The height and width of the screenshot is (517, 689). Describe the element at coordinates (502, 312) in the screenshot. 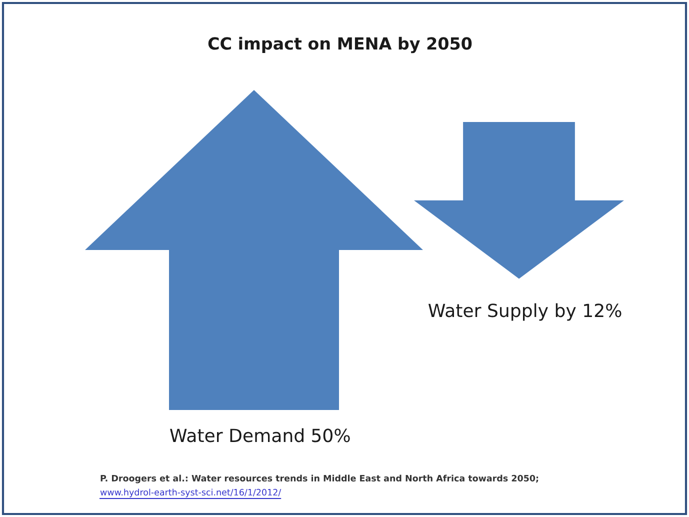

I see `category-label: Water Supply by` at that location.